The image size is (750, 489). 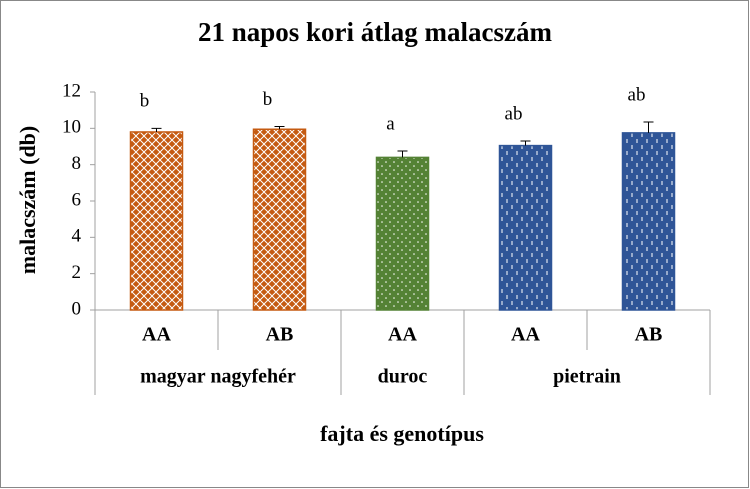 I want to click on group-label: pietrain, so click(x=587, y=377).